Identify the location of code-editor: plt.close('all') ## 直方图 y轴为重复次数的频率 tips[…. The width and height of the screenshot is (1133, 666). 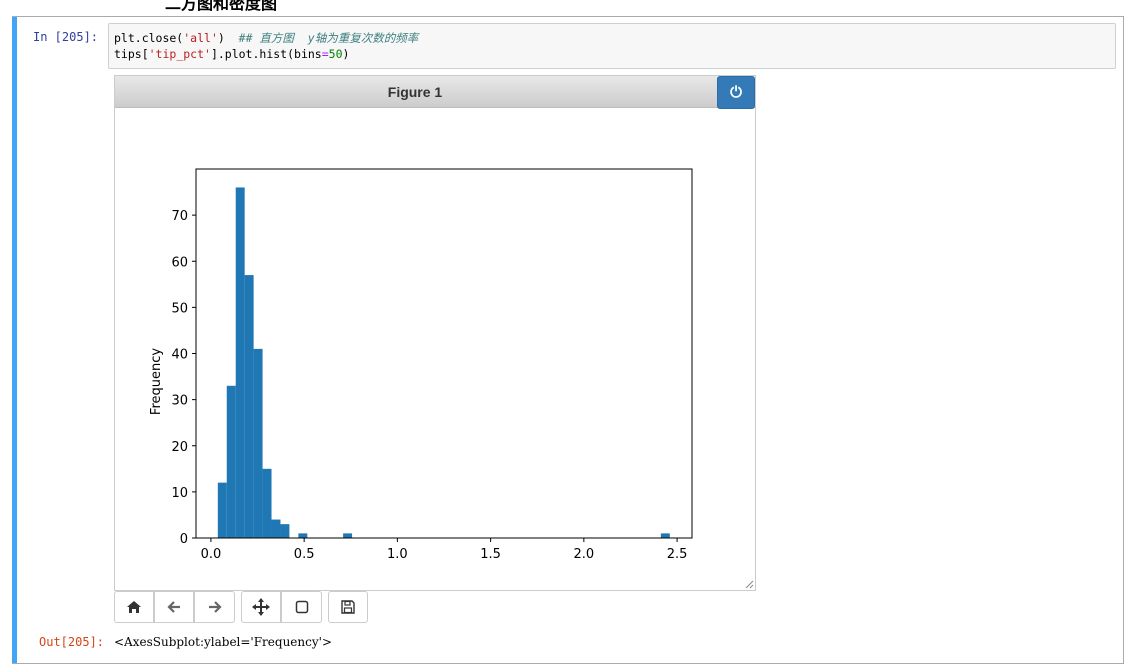
(612, 46).